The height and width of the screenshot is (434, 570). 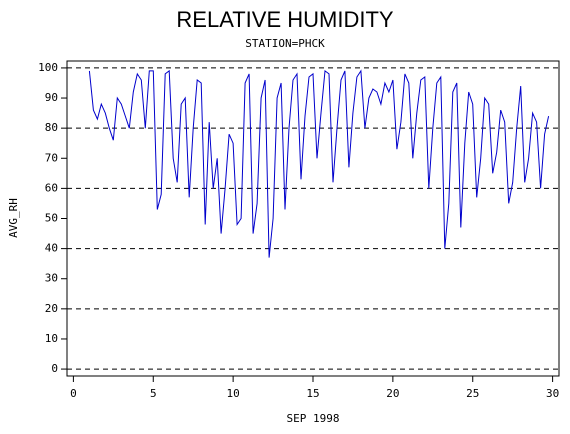 I want to click on y-tick-label: 70, so click(x=51, y=157).